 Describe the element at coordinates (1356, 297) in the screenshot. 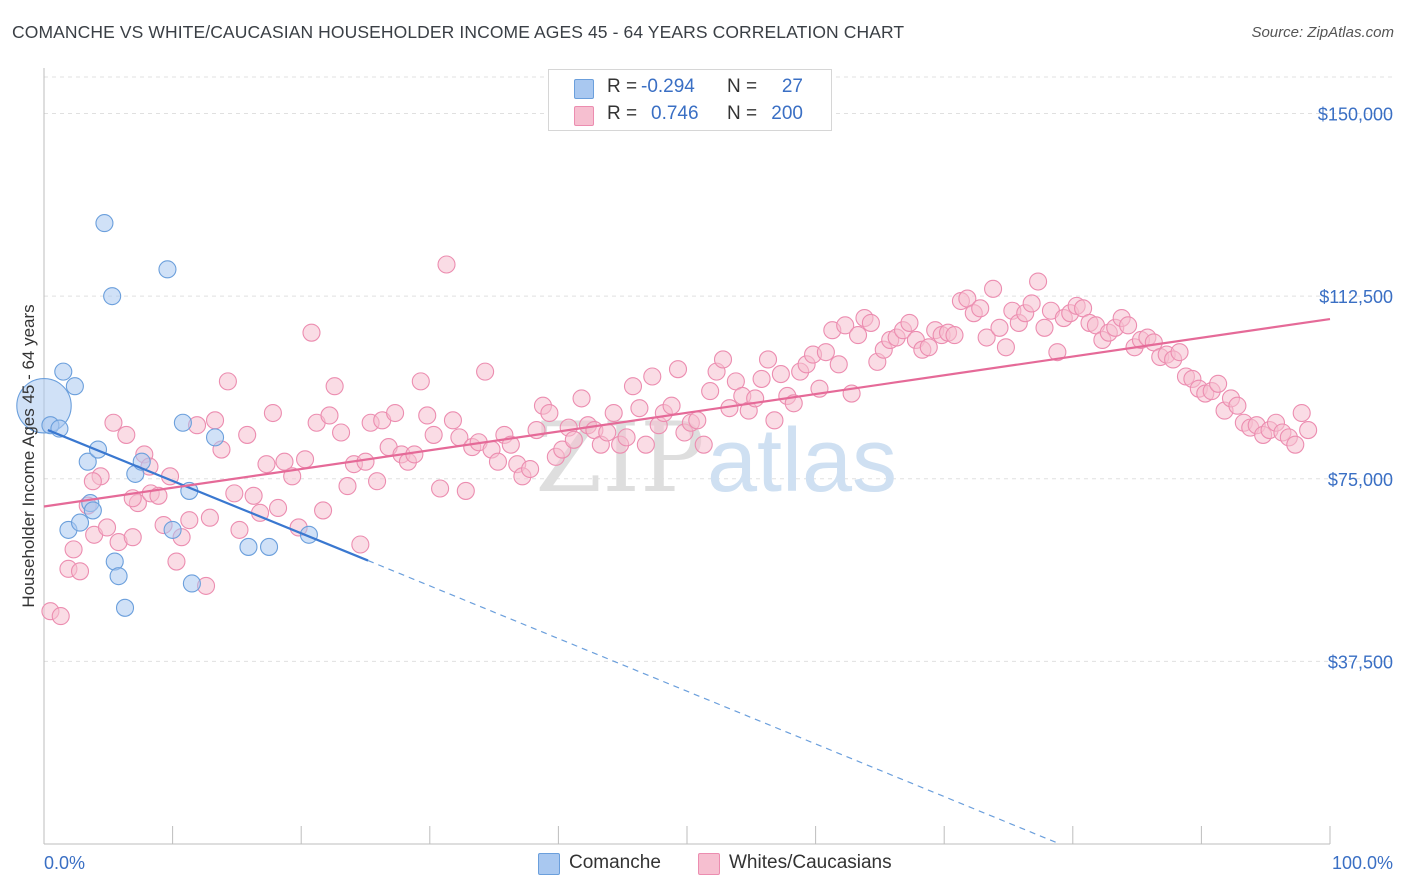

I see `y-tick-label: $112,500` at that location.